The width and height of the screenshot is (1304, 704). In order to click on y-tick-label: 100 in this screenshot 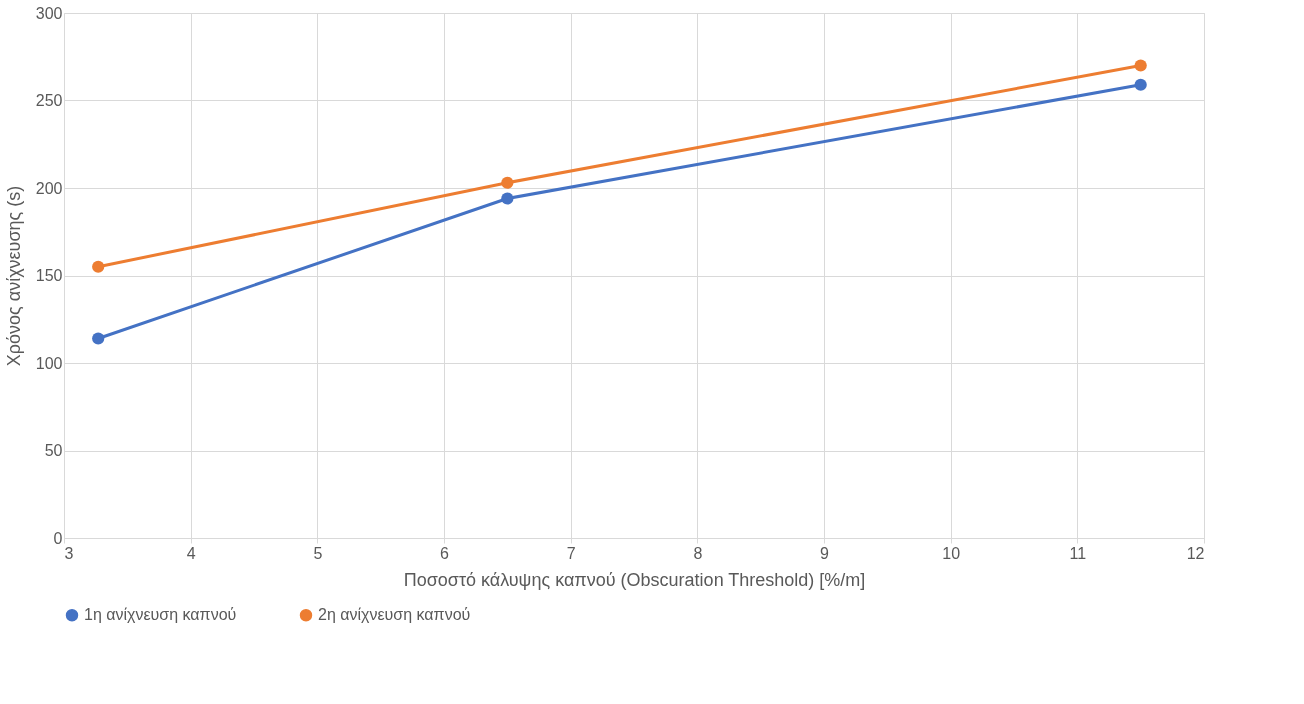, I will do `click(49, 363)`.